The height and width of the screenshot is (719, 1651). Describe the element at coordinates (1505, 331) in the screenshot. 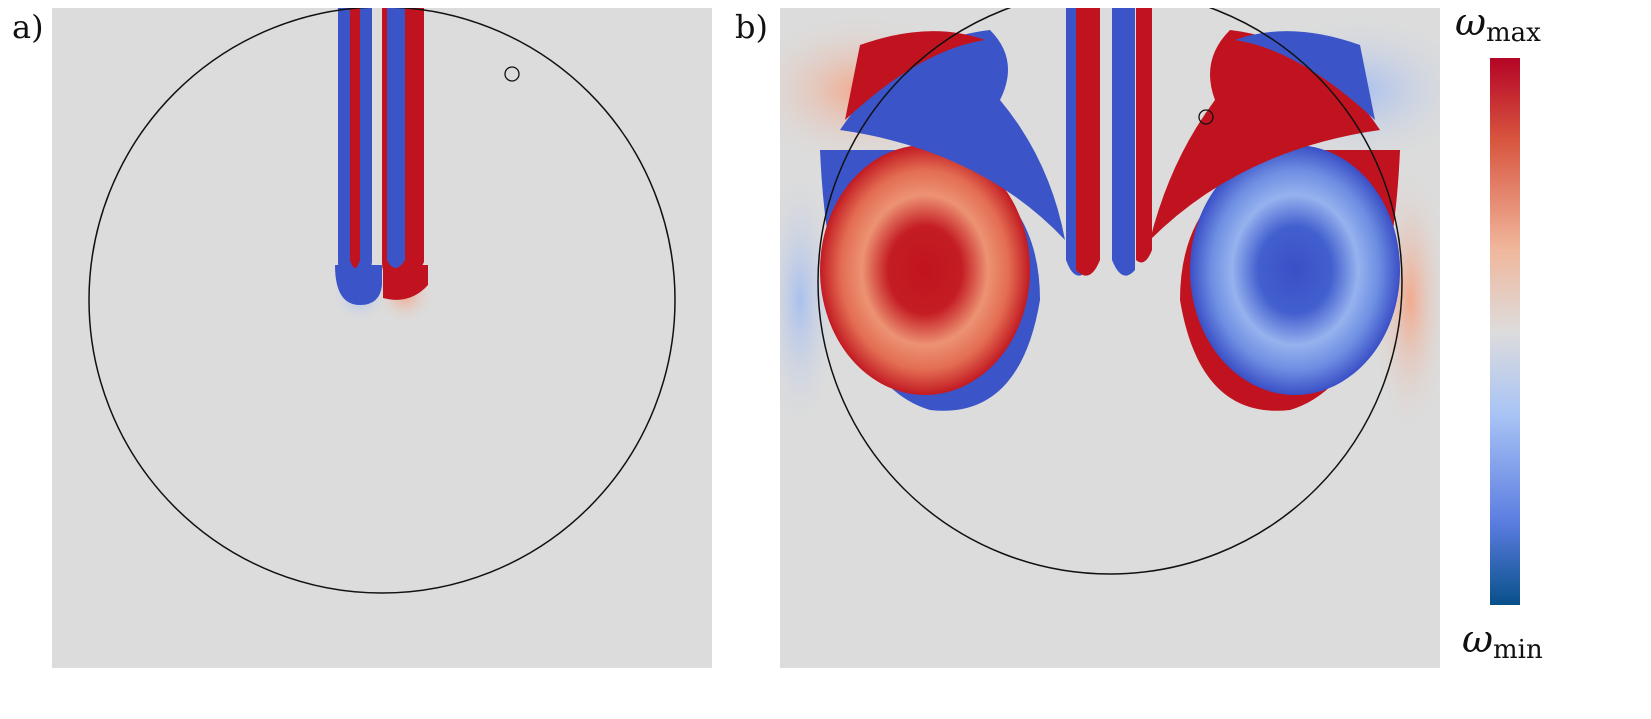

I see `colorbar` at that location.